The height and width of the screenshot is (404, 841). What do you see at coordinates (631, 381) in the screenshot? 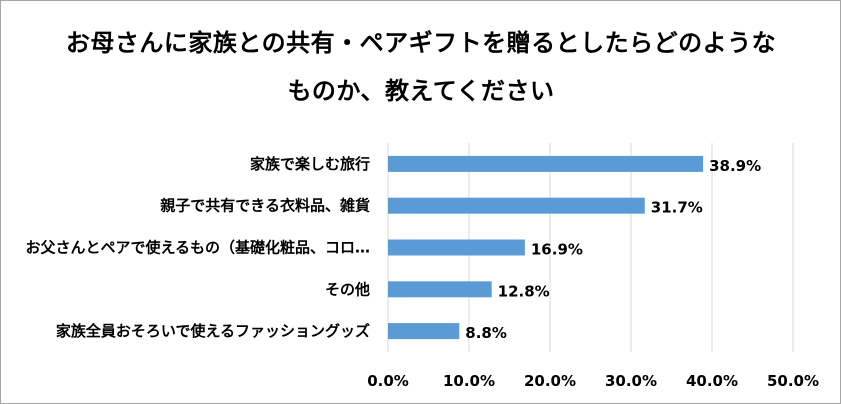
I see `x-tick-label: 30.0%` at bounding box center [631, 381].